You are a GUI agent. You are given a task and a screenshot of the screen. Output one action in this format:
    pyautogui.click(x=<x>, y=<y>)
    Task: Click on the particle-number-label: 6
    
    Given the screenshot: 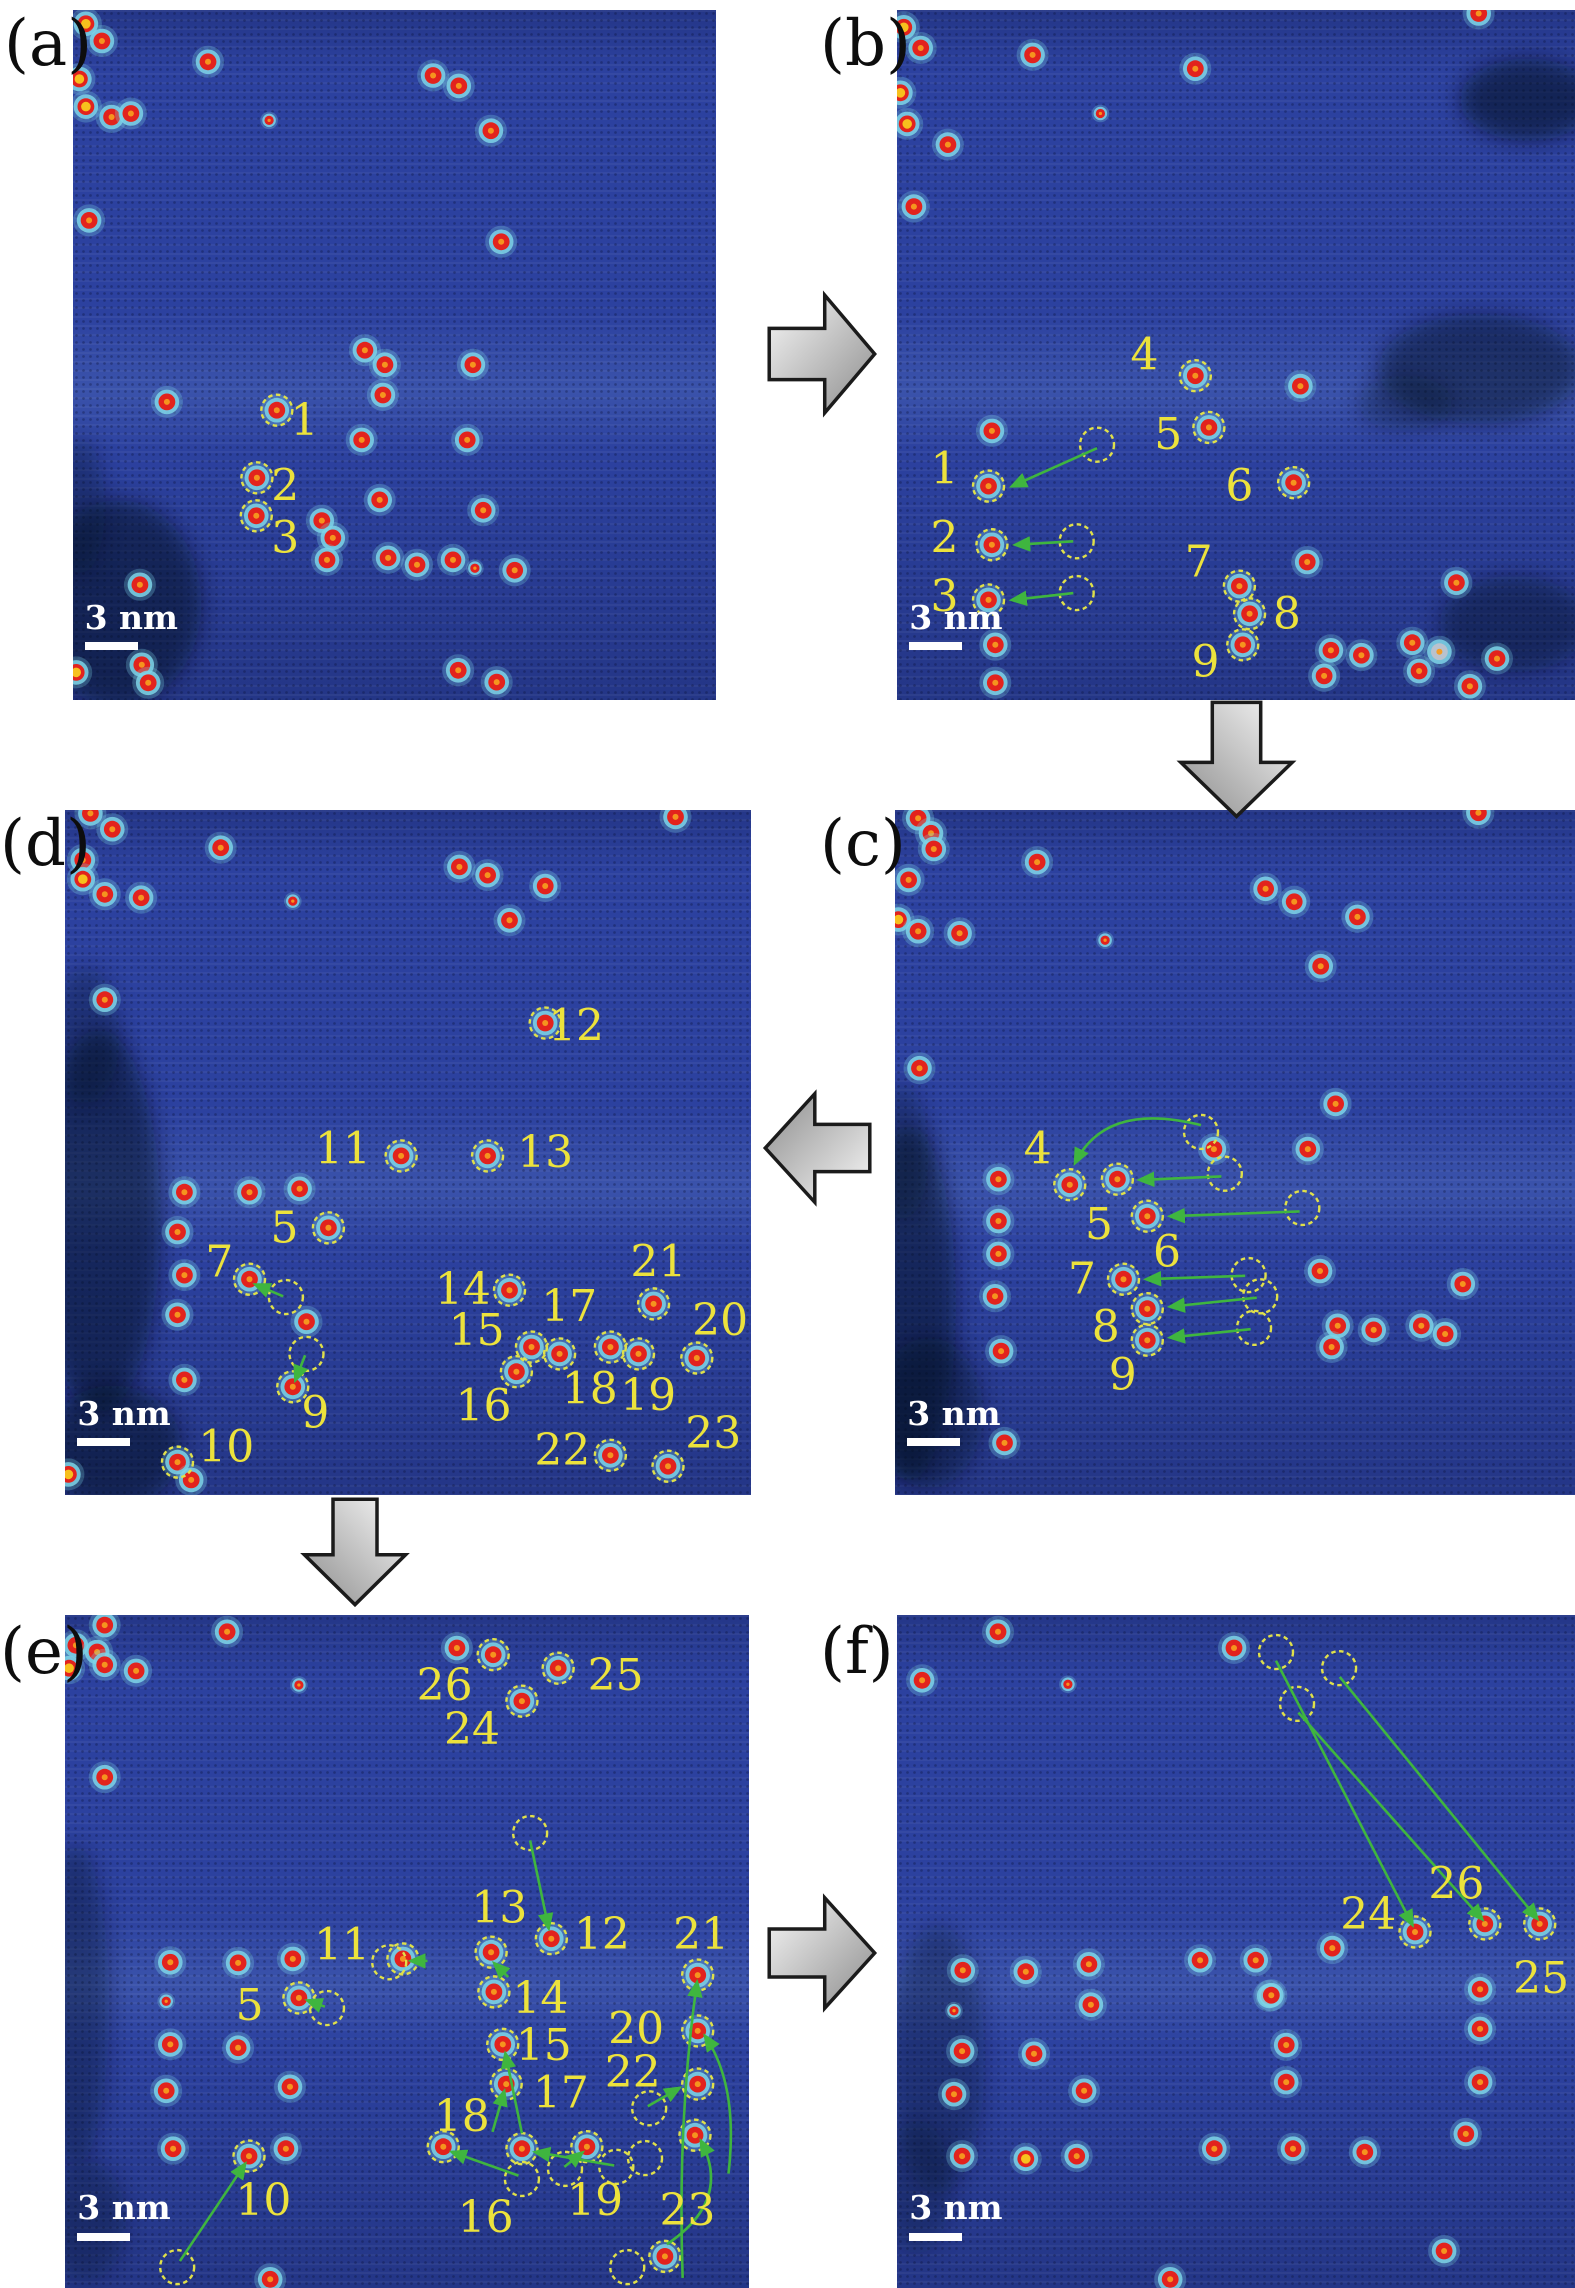 What is the action you would take?
    pyautogui.click(x=1239, y=486)
    